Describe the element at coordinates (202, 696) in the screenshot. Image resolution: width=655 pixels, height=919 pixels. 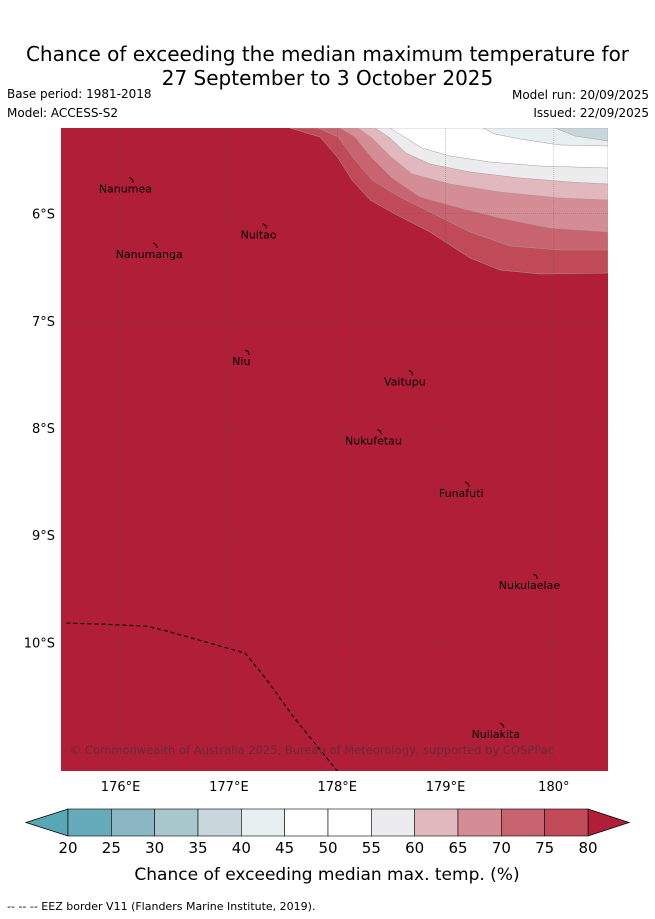
I see `eez-border-line` at that location.